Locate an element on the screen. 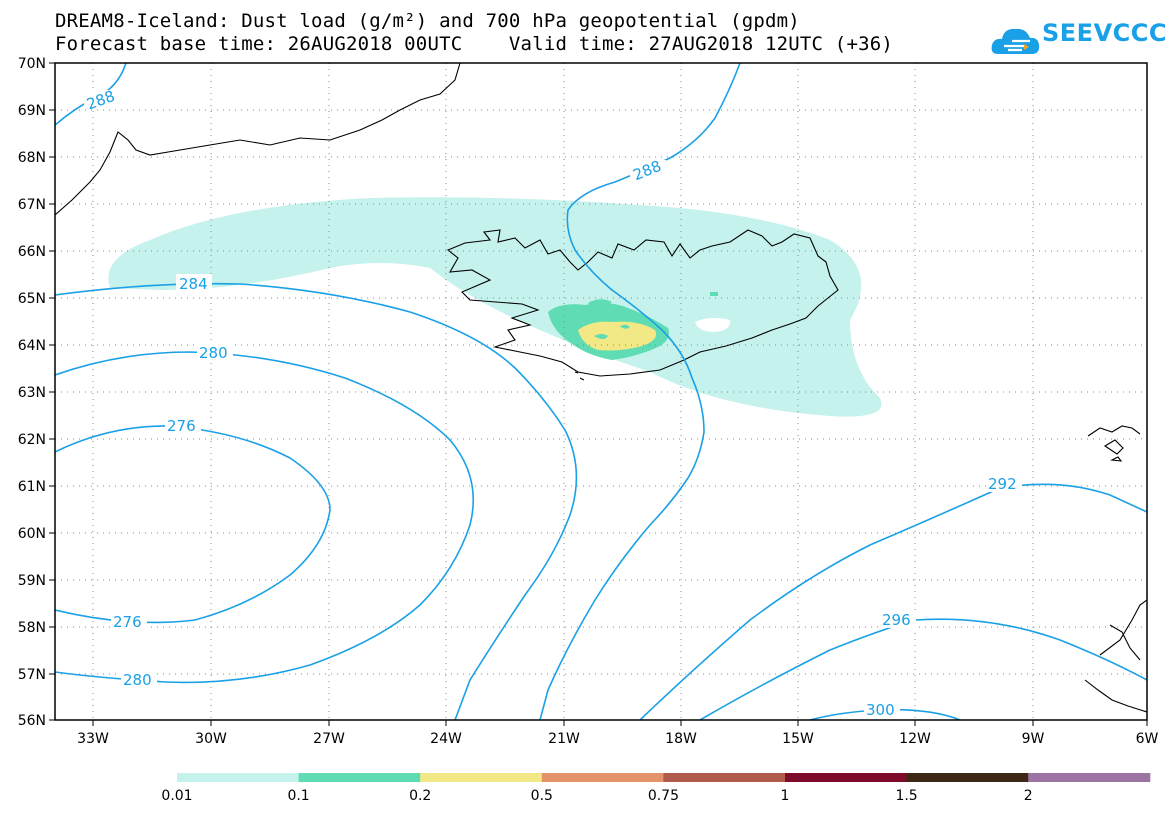 Image resolution: width=1175 pixels, height=815 pixels. colorbar-label: 0.01 is located at coordinates (176, 796).